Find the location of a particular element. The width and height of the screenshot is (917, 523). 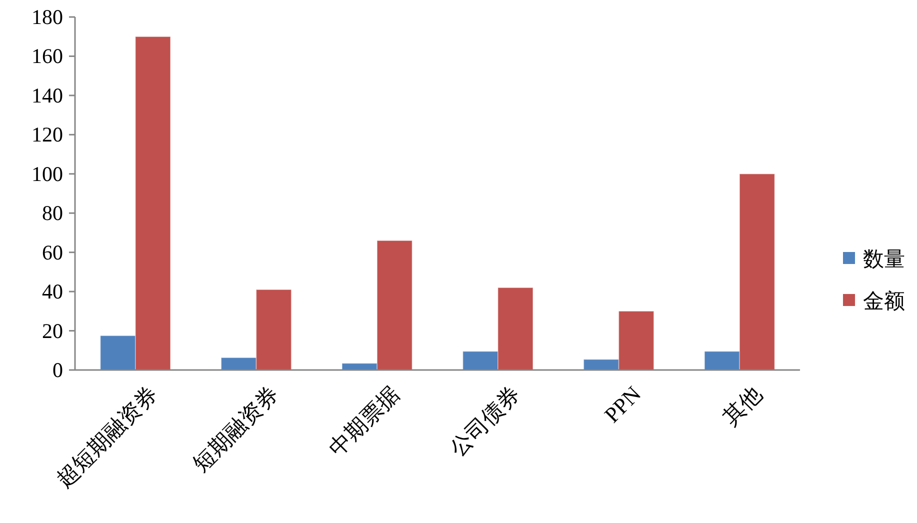

y-tick-label: 180 is located at coordinates (47, 17).